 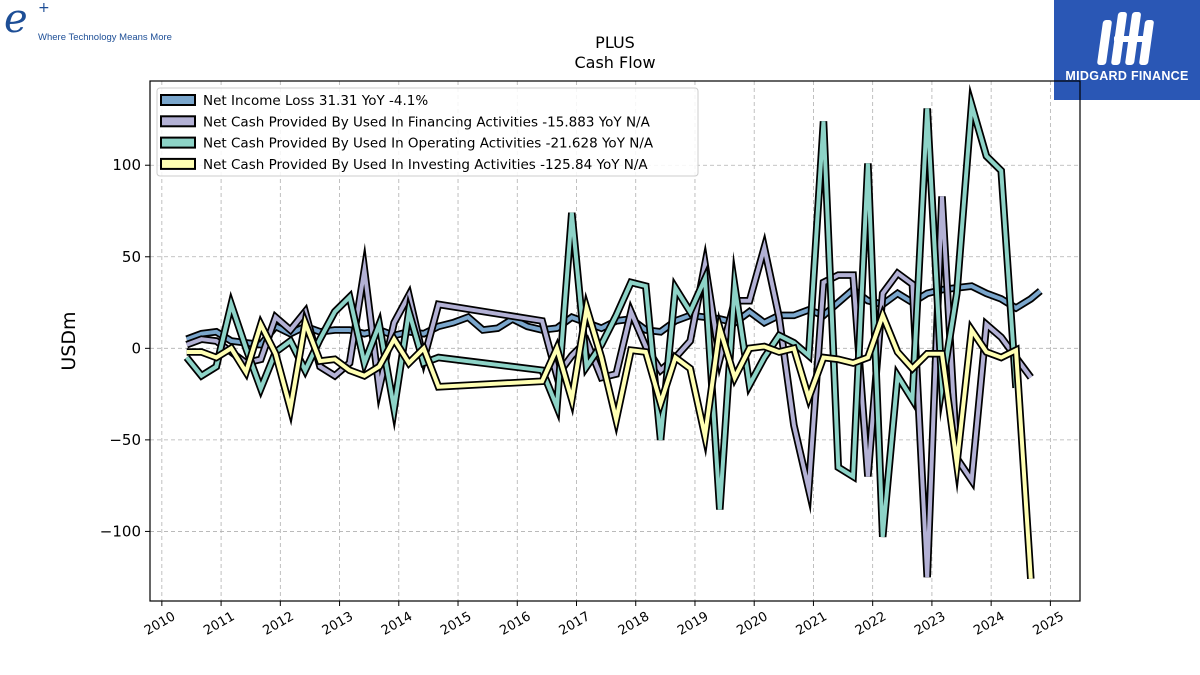 What do you see at coordinates (69, 340) in the screenshot?
I see `y-axis-label: USDm` at bounding box center [69, 340].